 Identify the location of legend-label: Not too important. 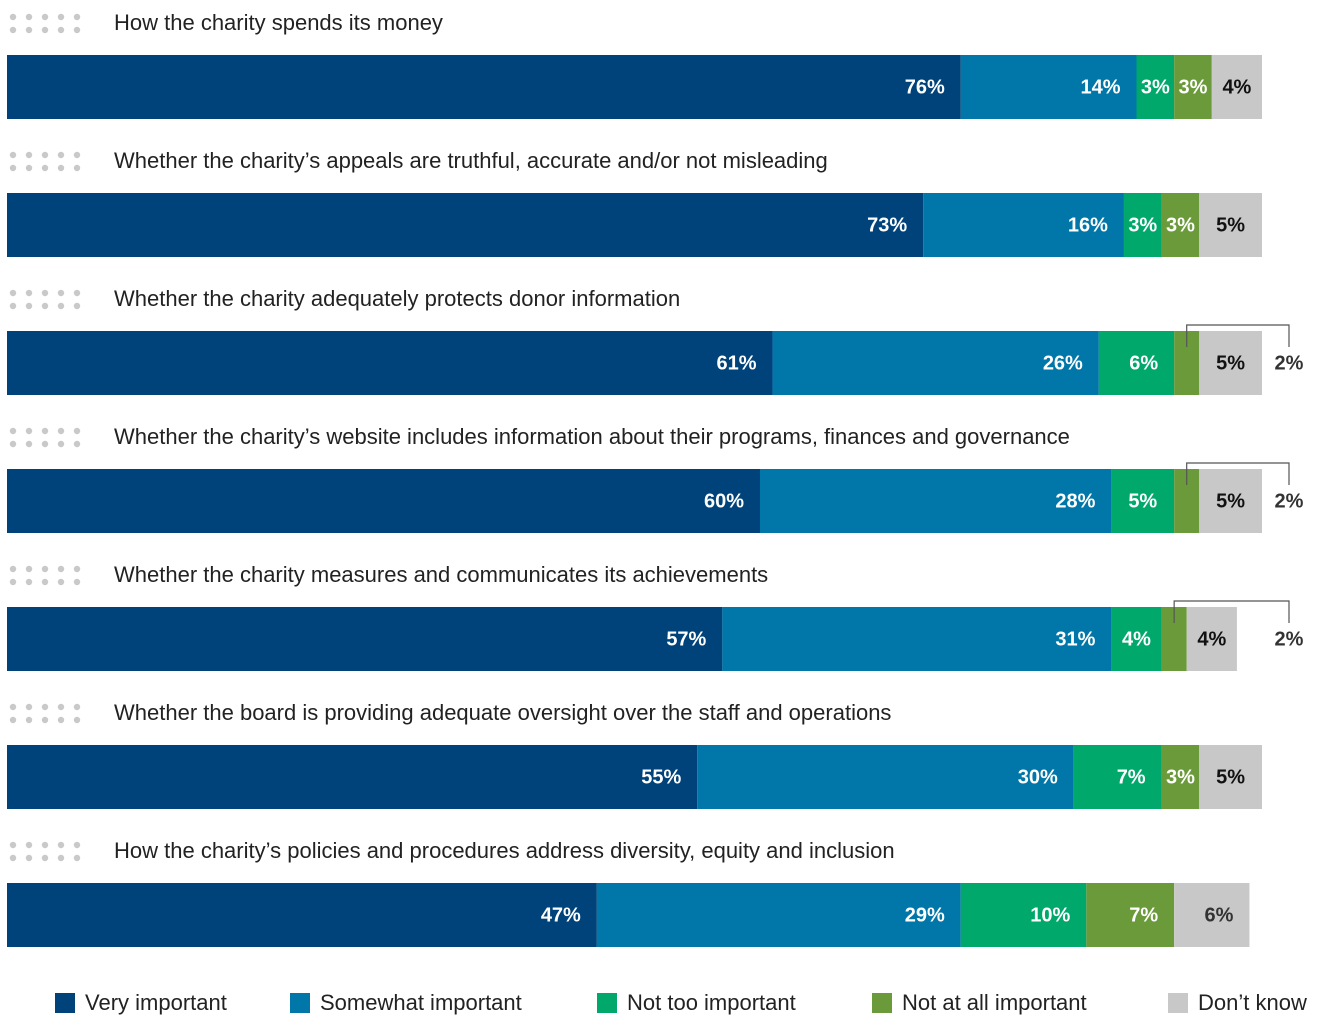
(711, 1002).